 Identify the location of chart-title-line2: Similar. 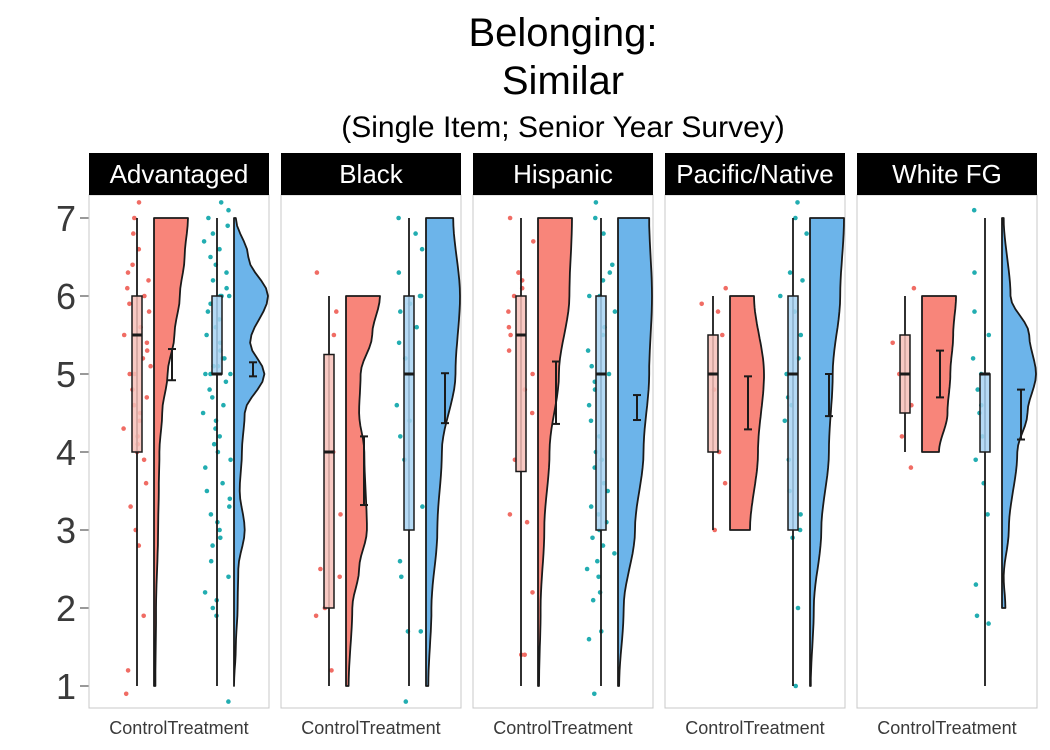
(563, 81).